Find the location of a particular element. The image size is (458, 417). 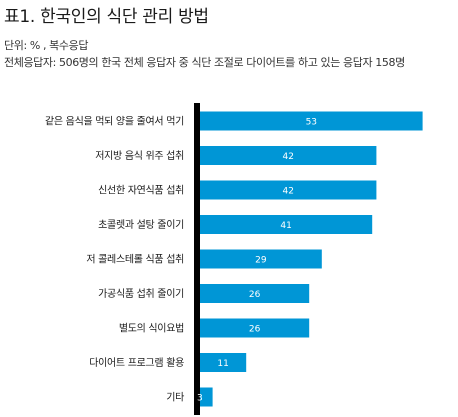

data-label: 41 is located at coordinates (285, 226).